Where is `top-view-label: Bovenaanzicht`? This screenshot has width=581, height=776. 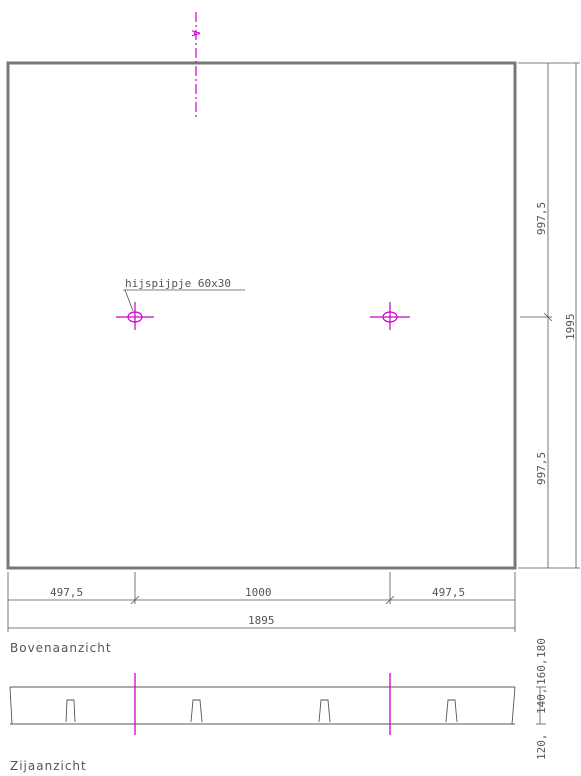
top-view-label: Bovenaanzicht is located at coordinates (61, 648).